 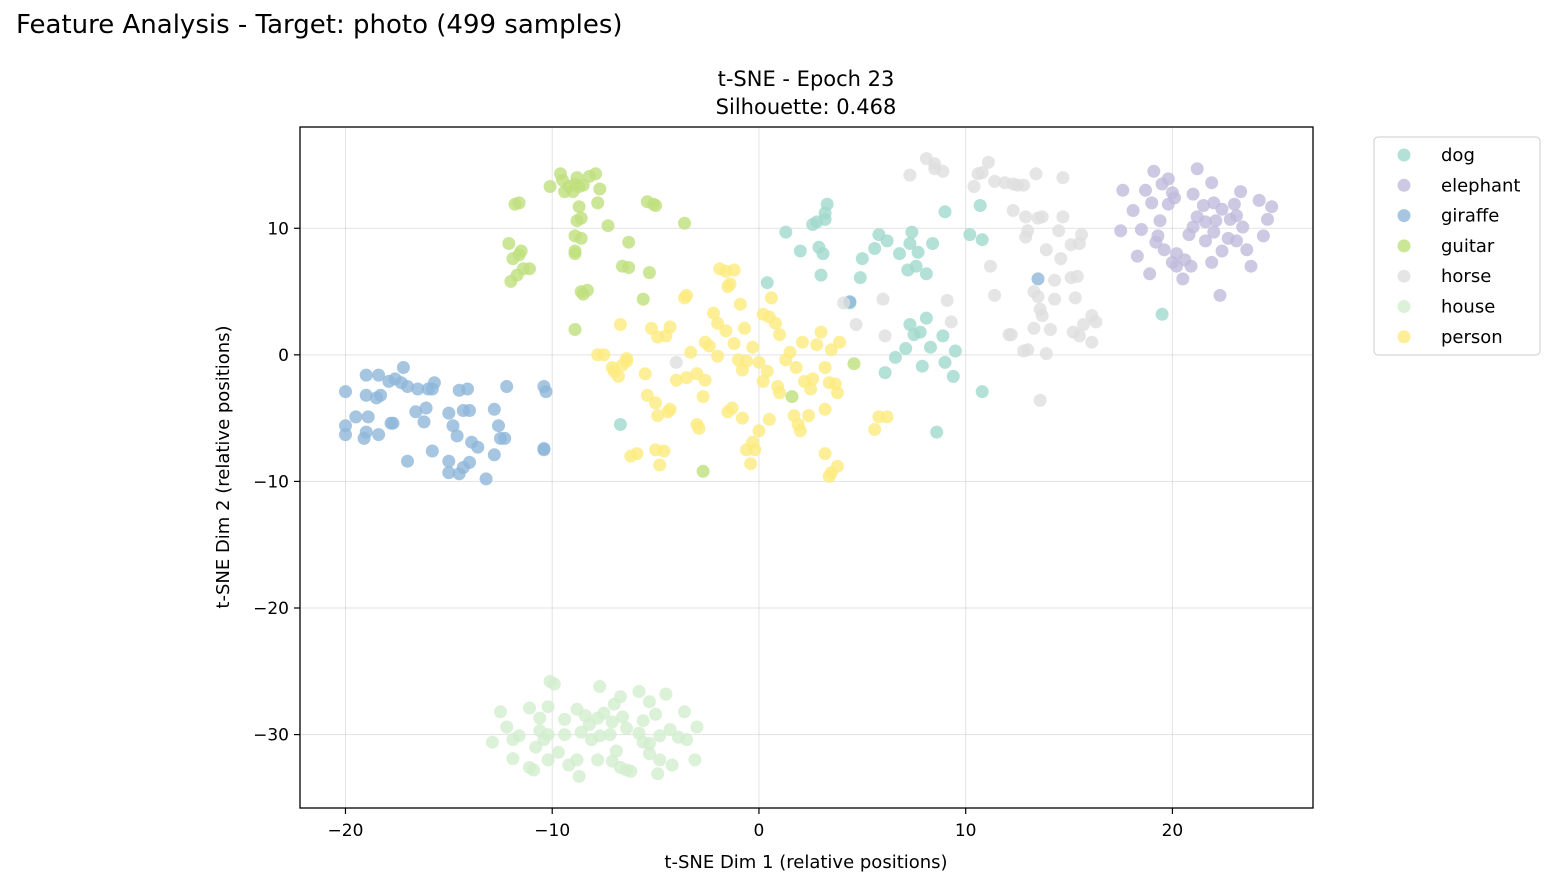 I want to click on series-guitar, so click(x=681, y=322).